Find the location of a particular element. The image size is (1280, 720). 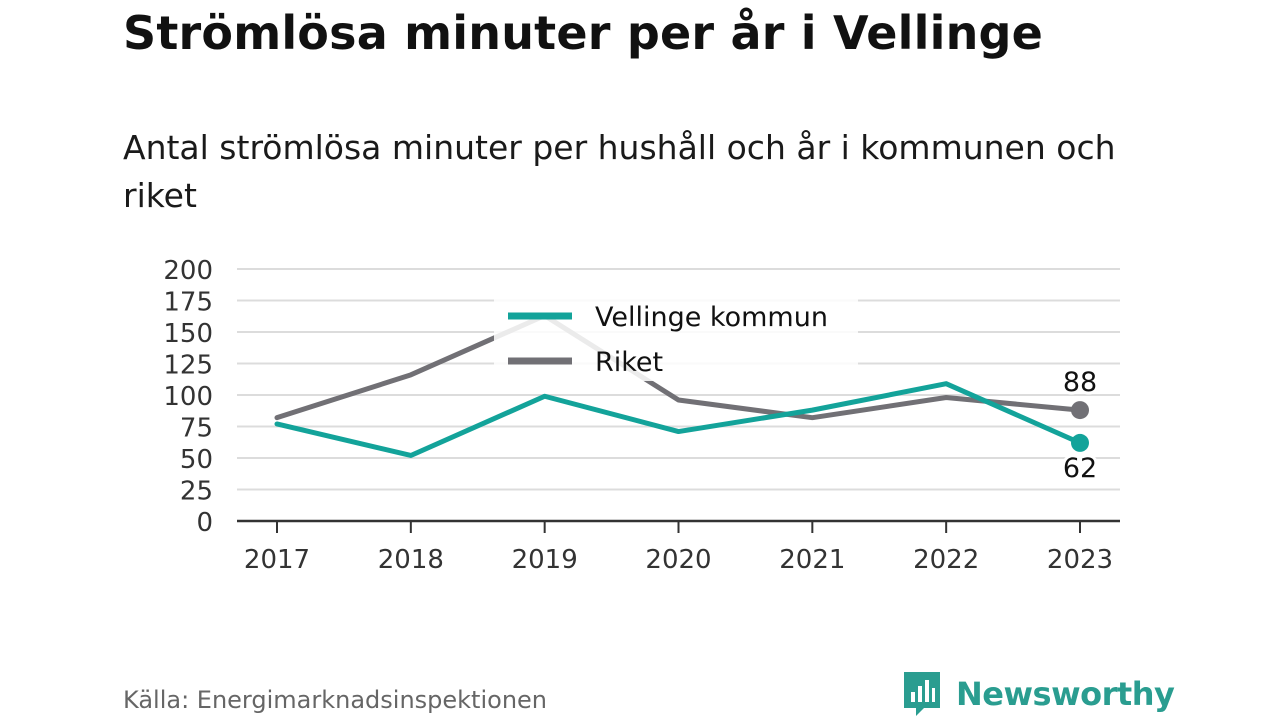

y-tick-label: 100 is located at coordinates (188, 397).